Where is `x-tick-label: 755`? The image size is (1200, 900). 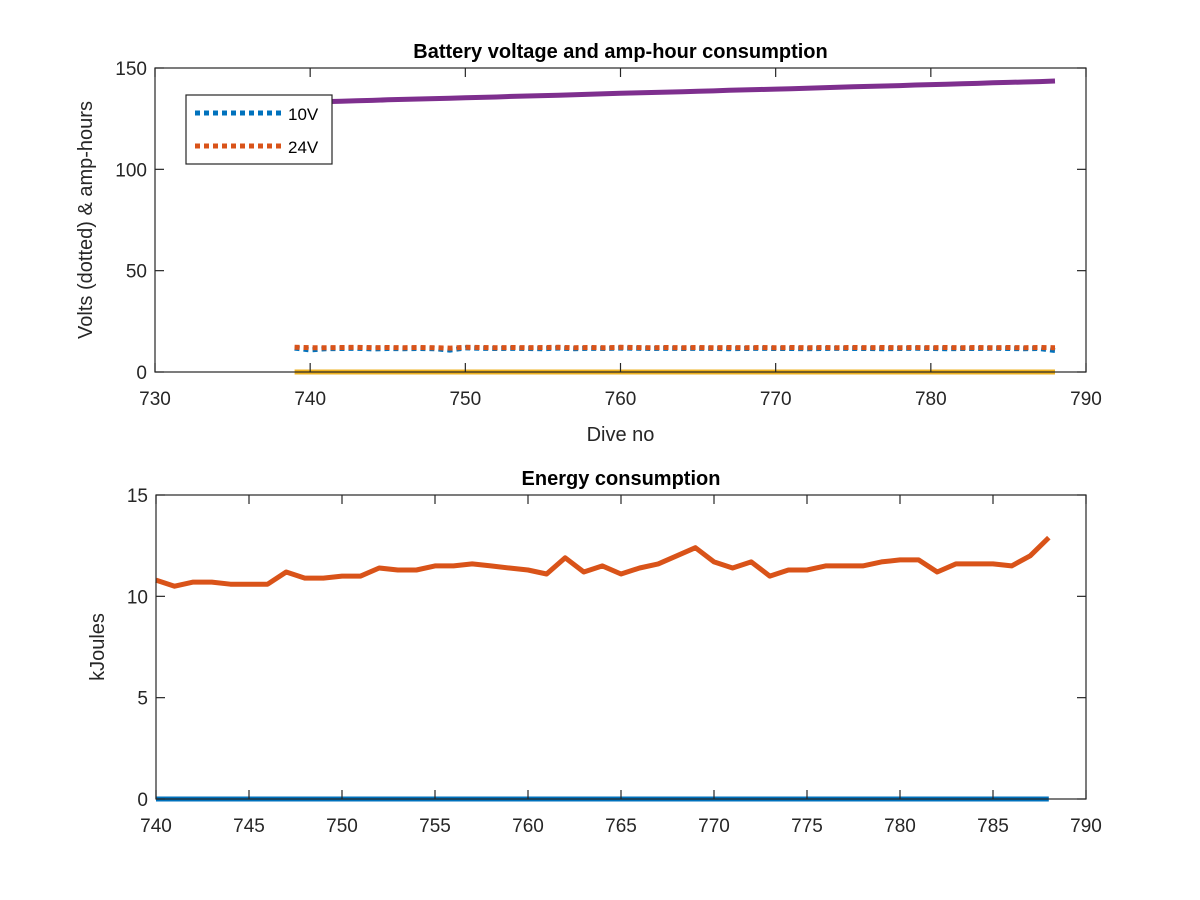 x-tick-label: 755 is located at coordinates (435, 826).